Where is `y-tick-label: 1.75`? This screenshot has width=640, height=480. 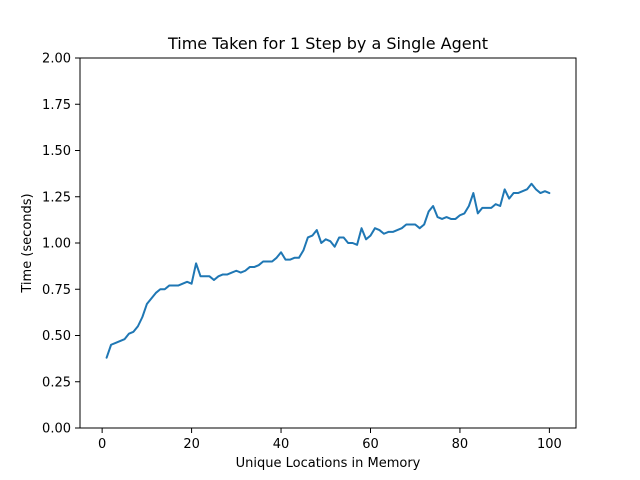 y-tick-label: 1.75 is located at coordinates (56, 105).